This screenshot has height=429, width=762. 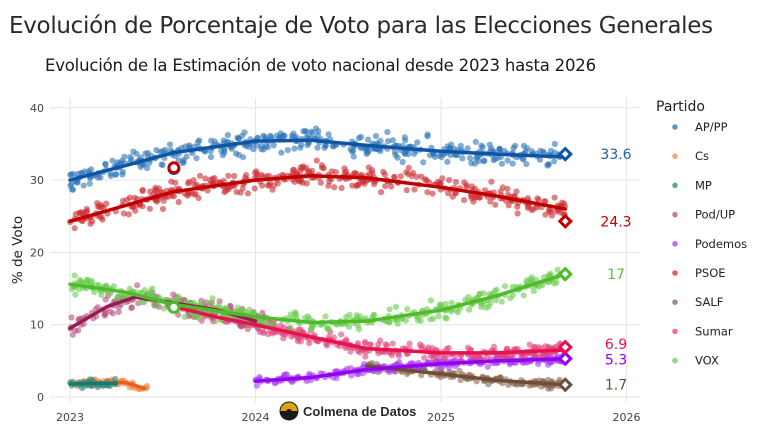 What do you see at coordinates (615, 222) in the screenshot?
I see `end-value-label: 24.3` at bounding box center [615, 222].